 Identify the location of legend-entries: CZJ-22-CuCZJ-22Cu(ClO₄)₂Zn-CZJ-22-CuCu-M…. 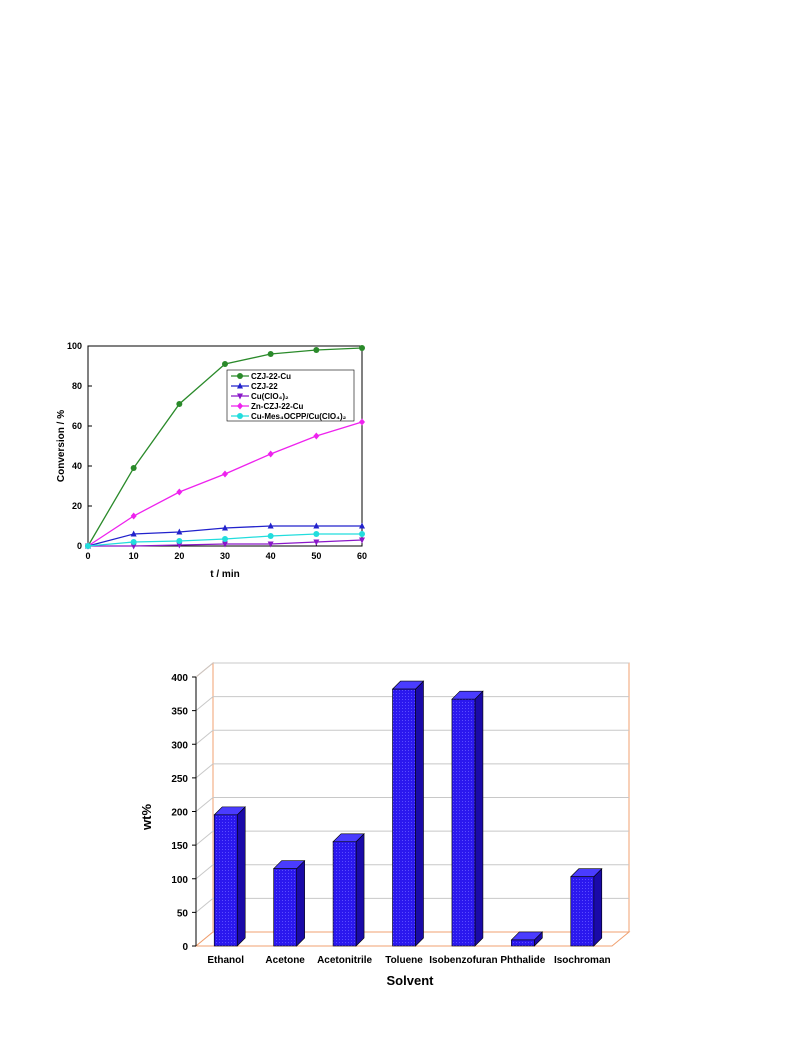
(289, 396).